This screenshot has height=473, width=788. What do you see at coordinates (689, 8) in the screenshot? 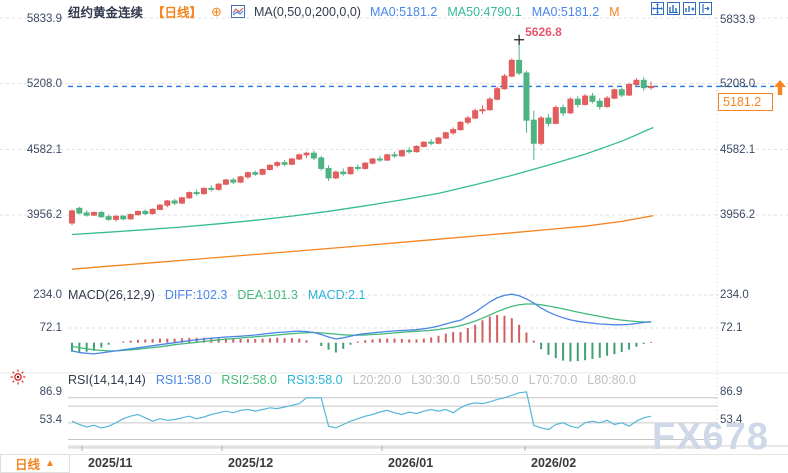
I see `zoom-in-chart-icon` at bounding box center [689, 8].